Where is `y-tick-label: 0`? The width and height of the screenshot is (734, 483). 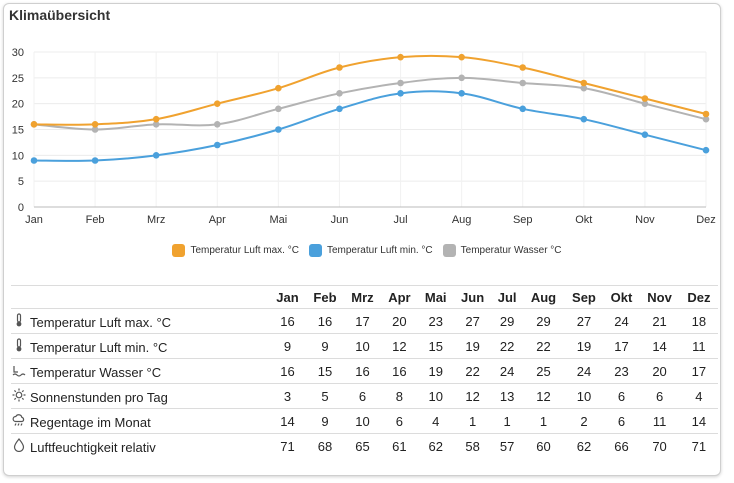
y-tick-label: 0 is located at coordinates (21, 208).